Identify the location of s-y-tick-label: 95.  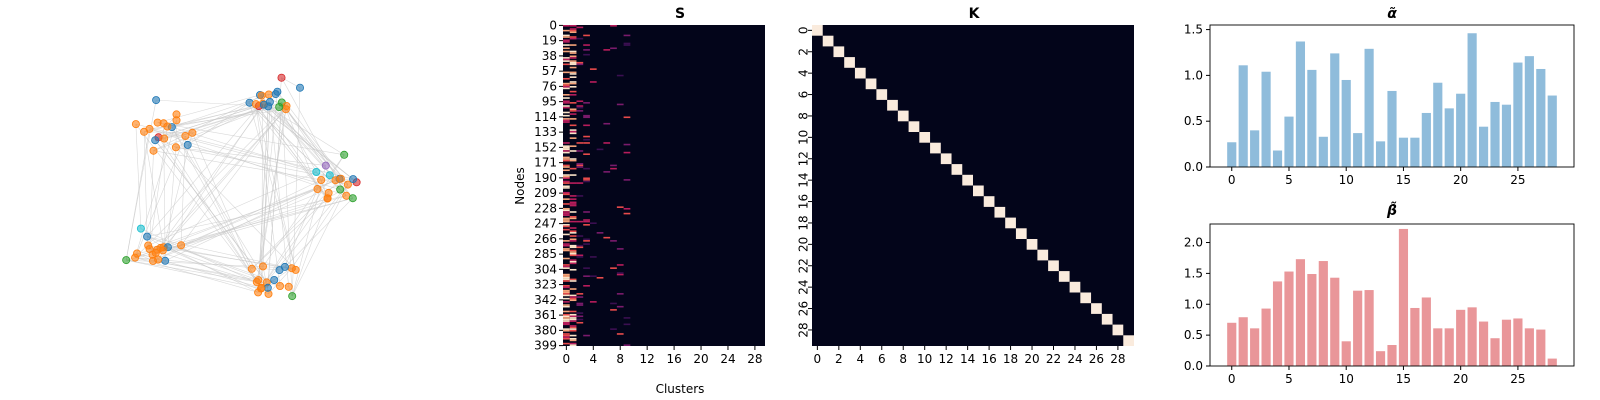
(549, 102).